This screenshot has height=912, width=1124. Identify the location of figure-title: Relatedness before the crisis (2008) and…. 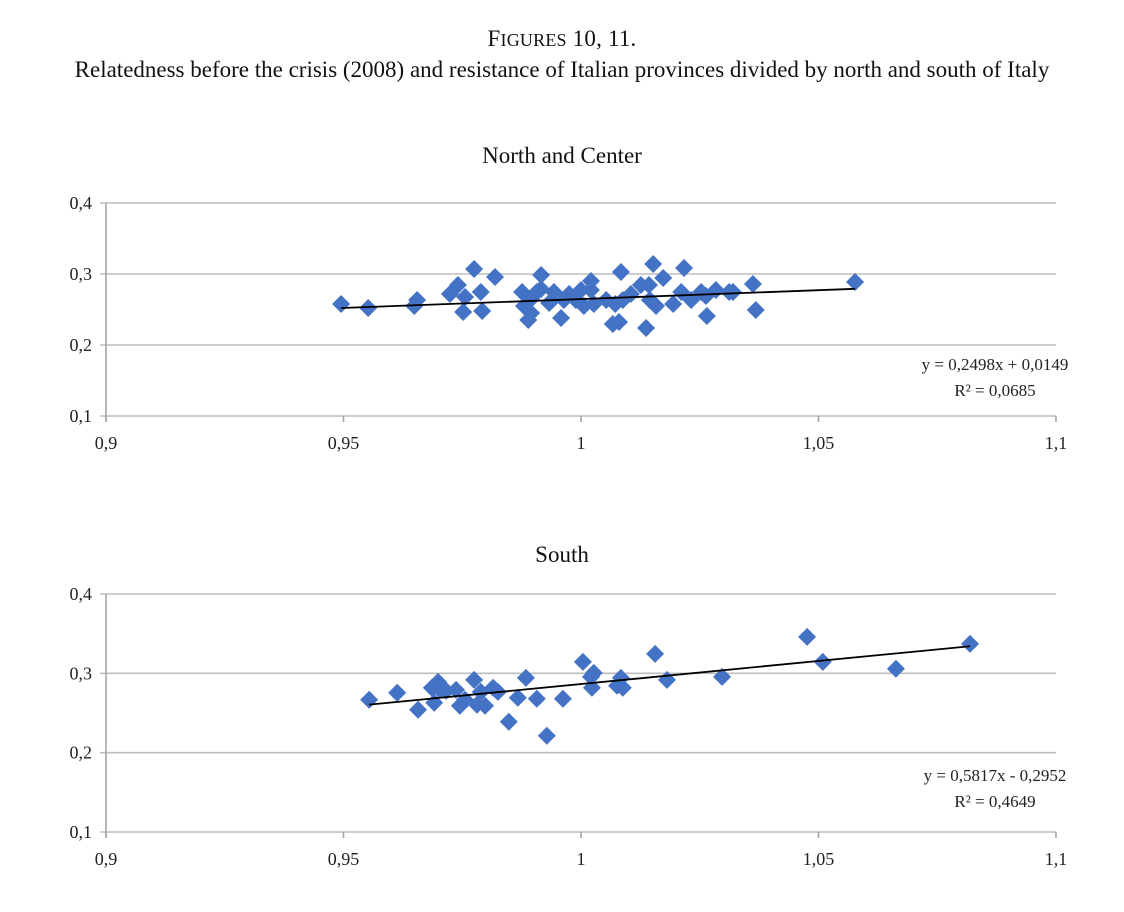
(562, 69).